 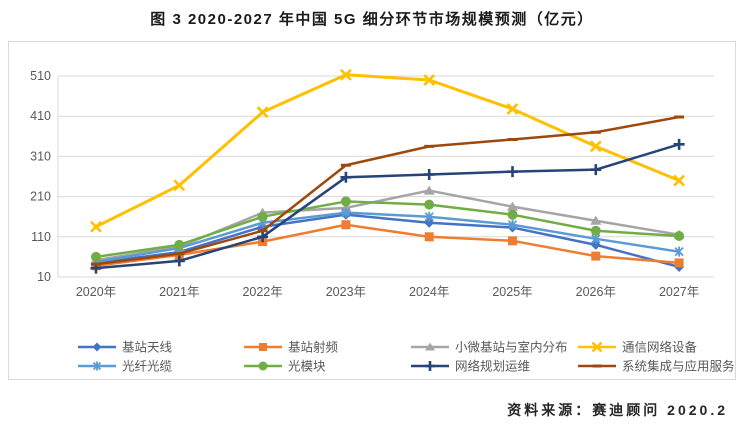 I want to click on legend-label: 基站射频, so click(x=313, y=347).